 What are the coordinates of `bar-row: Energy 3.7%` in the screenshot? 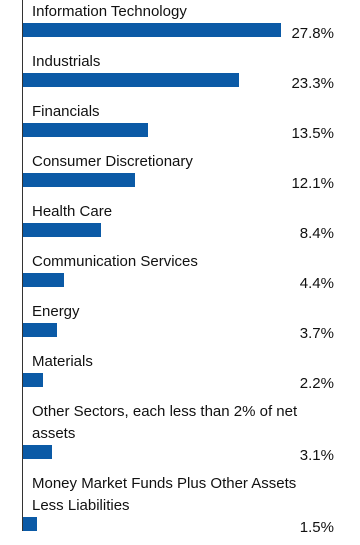 It's located at (180, 326).